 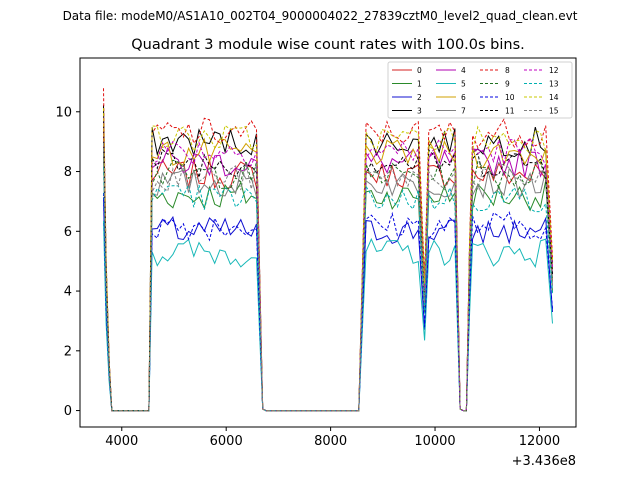 I want to click on legend-label: 12, so click(x=554, y=70).